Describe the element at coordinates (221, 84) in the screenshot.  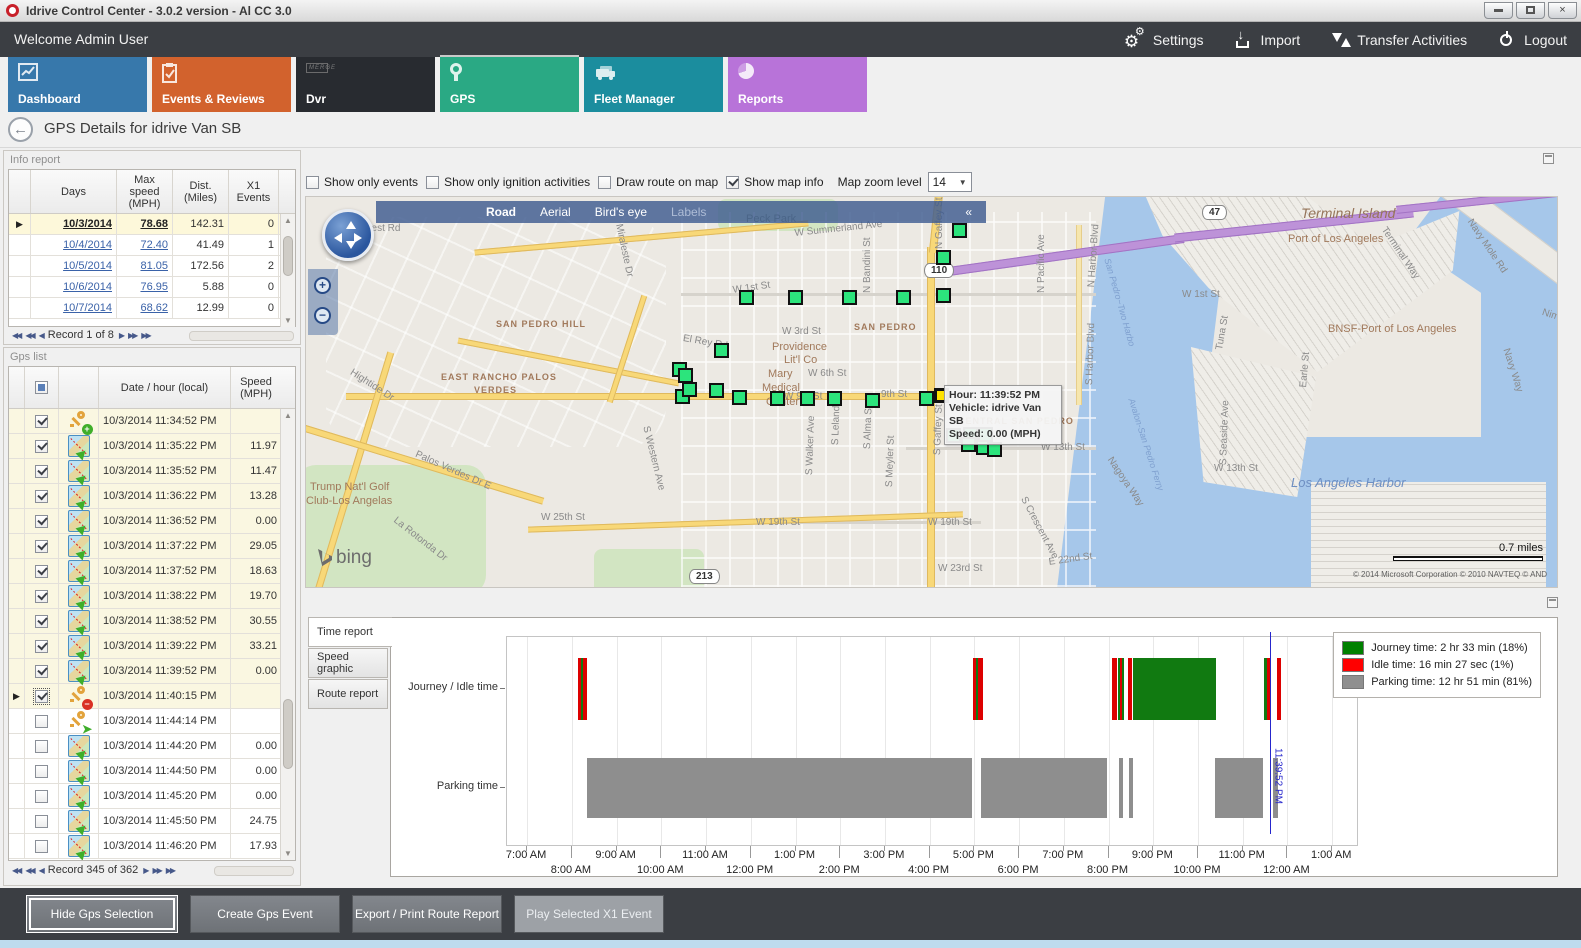
I see `tab-events-reviews: Events & Reviews` at that location.